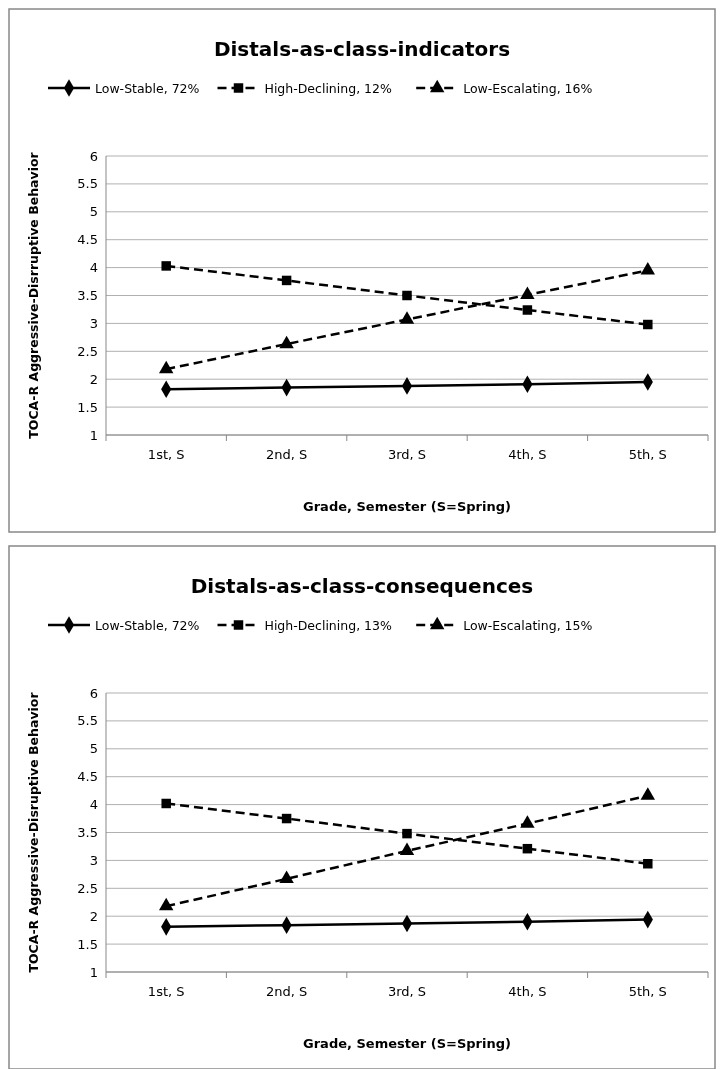 This screenshot has width=724, height=1069. Describe the element at coordinates (528, 88) in the screenshot. I see `legend-label: Low-Escalating, 16%` at that location.